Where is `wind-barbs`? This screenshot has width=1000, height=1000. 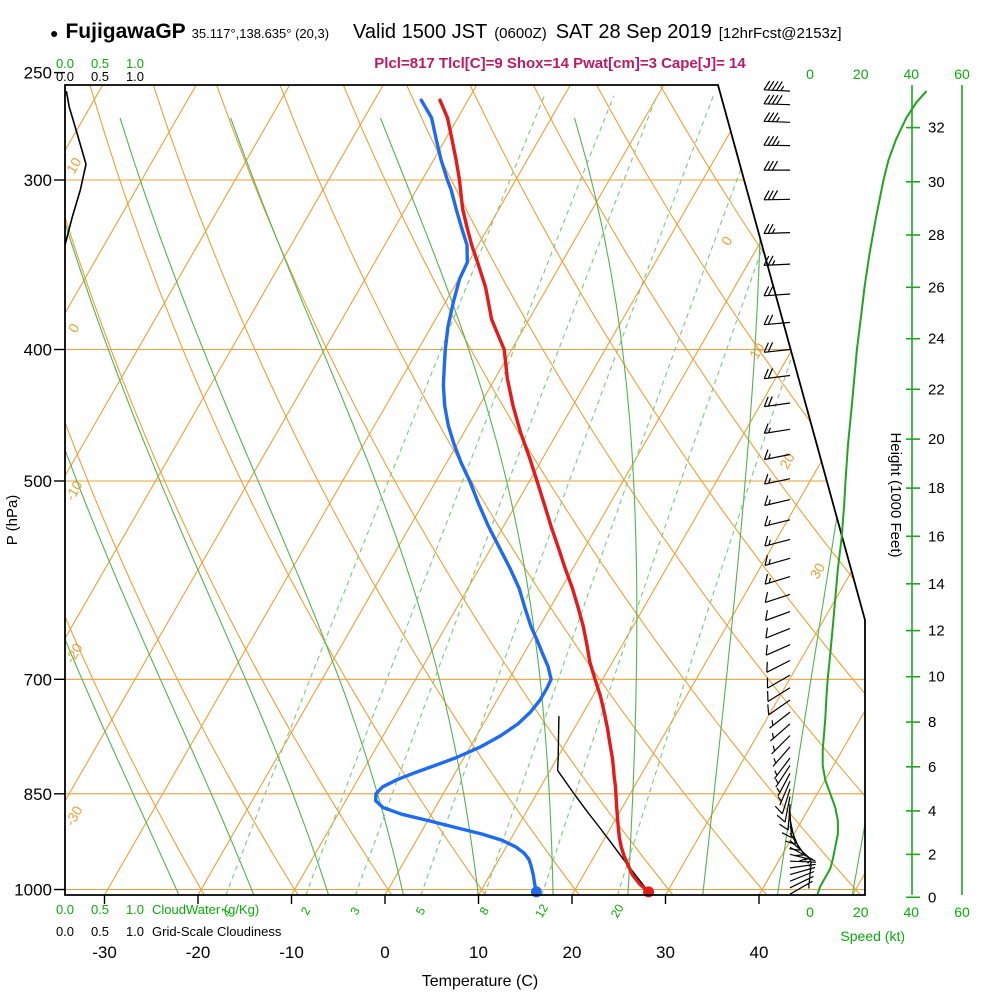
wind-barbs is located at coordinates (790, 487).